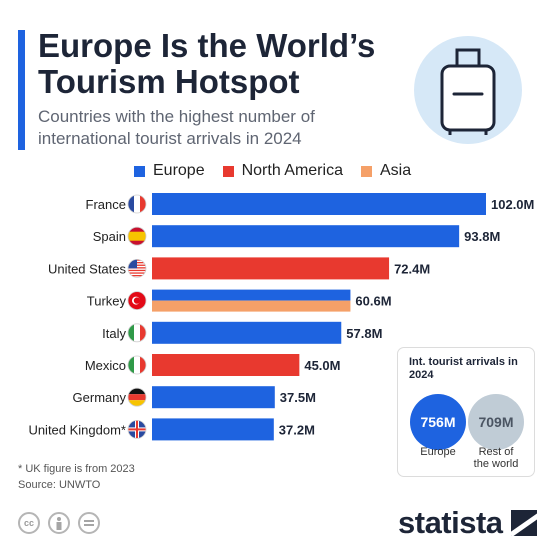 Image resolution: width=554 pixels, height=554 pixels. I want to click on uk-flag-icon, so click(137, 429).